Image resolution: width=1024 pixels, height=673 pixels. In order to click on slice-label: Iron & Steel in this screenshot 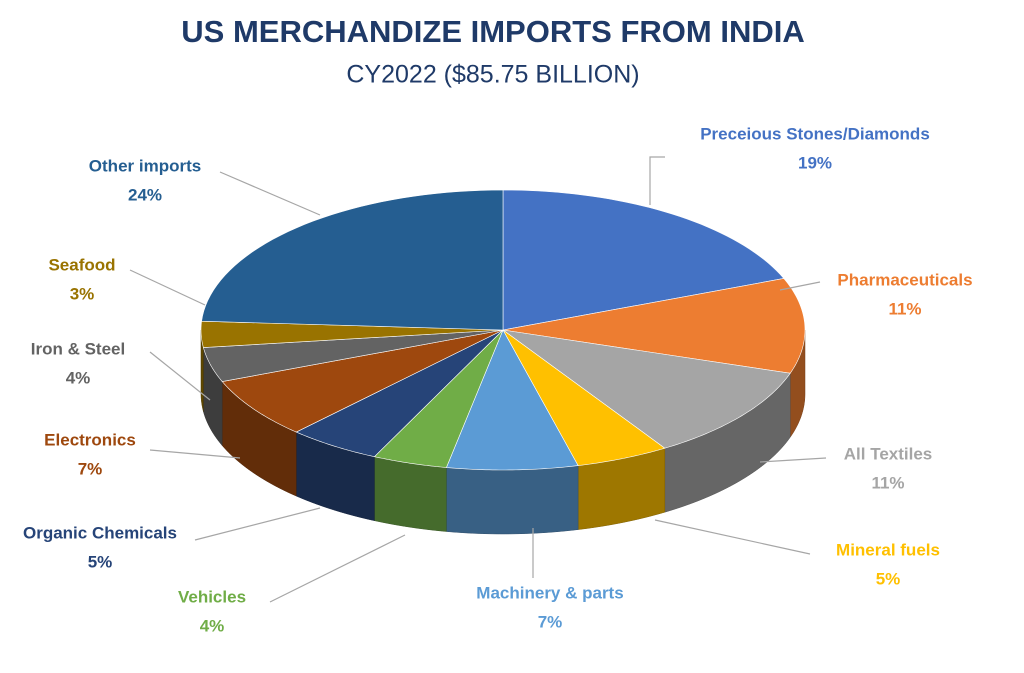, I will do `click(78, 348)`.